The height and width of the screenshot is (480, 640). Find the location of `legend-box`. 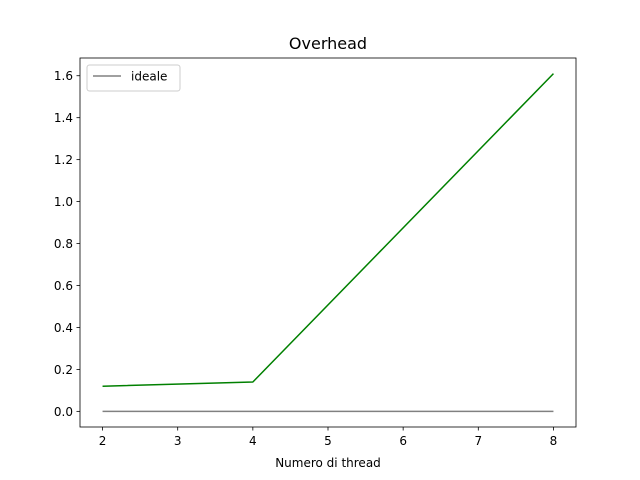

legend-box is located at coordinates (133, 78).